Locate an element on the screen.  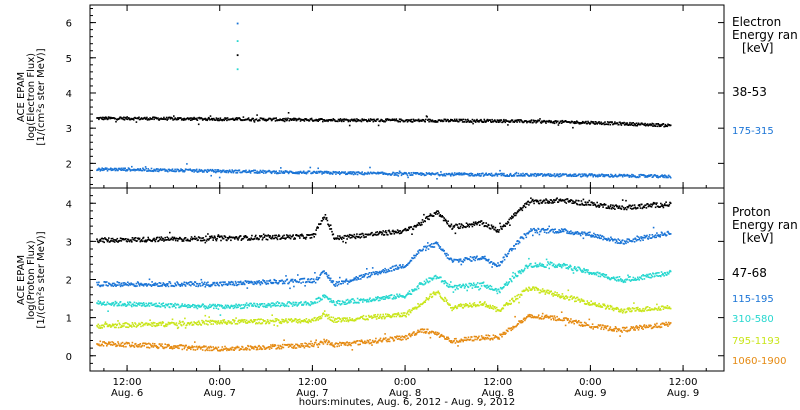
spike-point is located at coordinates (237, 23).